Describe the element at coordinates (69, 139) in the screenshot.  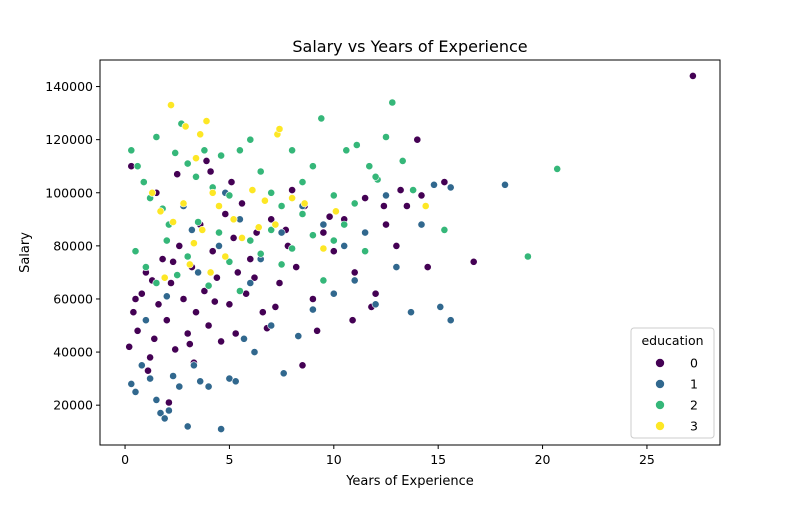
I see `y-tick-label: 120000` at that location.